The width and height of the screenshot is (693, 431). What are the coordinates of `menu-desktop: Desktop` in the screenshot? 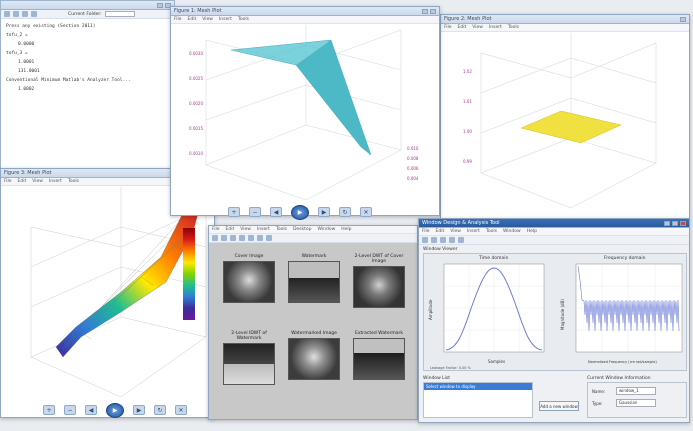 It's located at (302, 229).